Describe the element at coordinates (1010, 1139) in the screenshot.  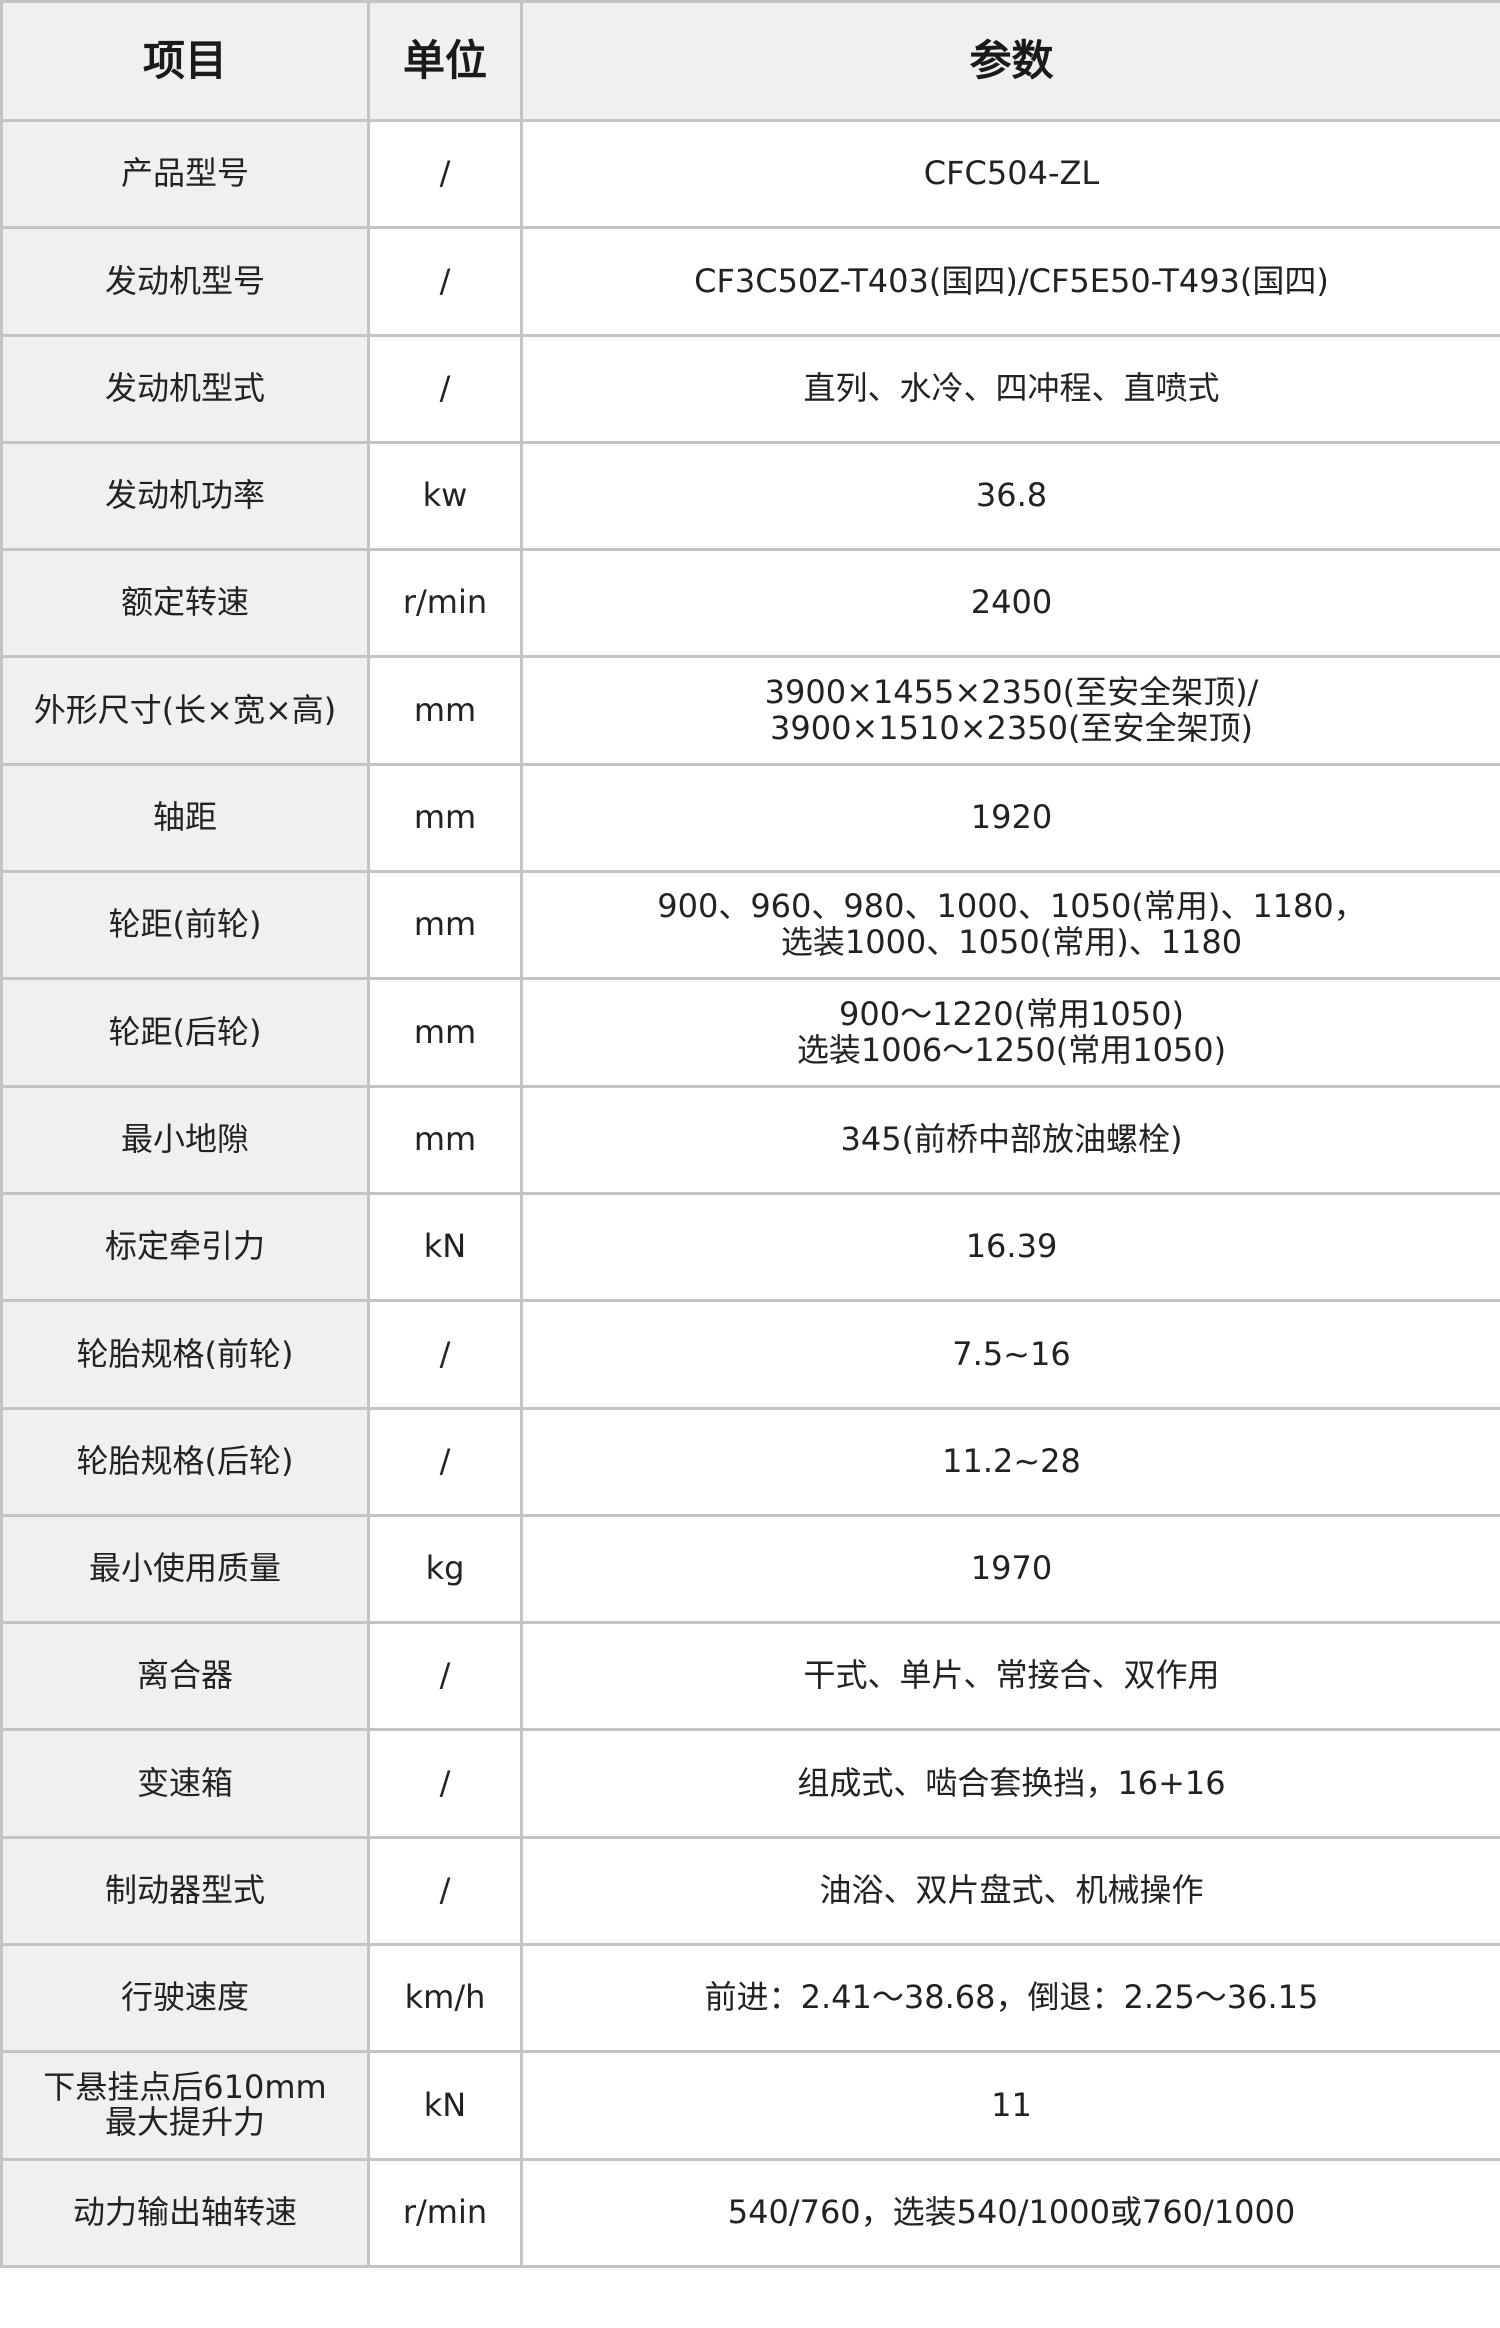
I see `row-value-cell: 345(前桥中部放油螺栓)` at that location.